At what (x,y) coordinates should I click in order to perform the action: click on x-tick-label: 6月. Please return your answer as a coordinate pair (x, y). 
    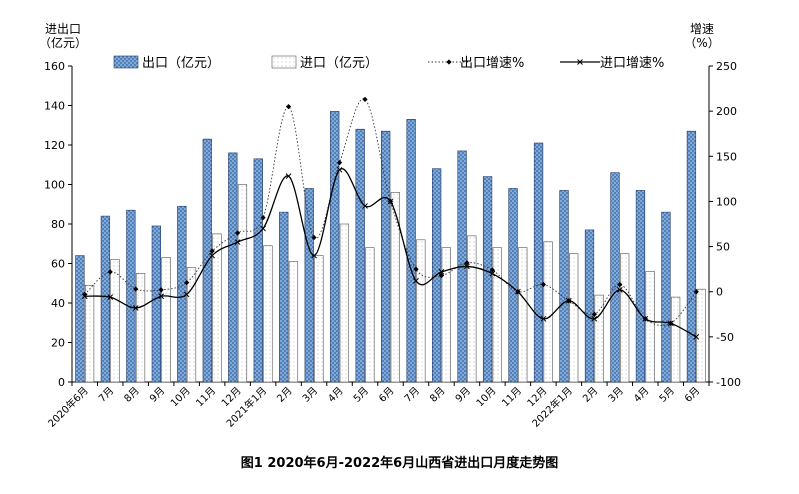
    Looking at the image, I should click on (387, 395).